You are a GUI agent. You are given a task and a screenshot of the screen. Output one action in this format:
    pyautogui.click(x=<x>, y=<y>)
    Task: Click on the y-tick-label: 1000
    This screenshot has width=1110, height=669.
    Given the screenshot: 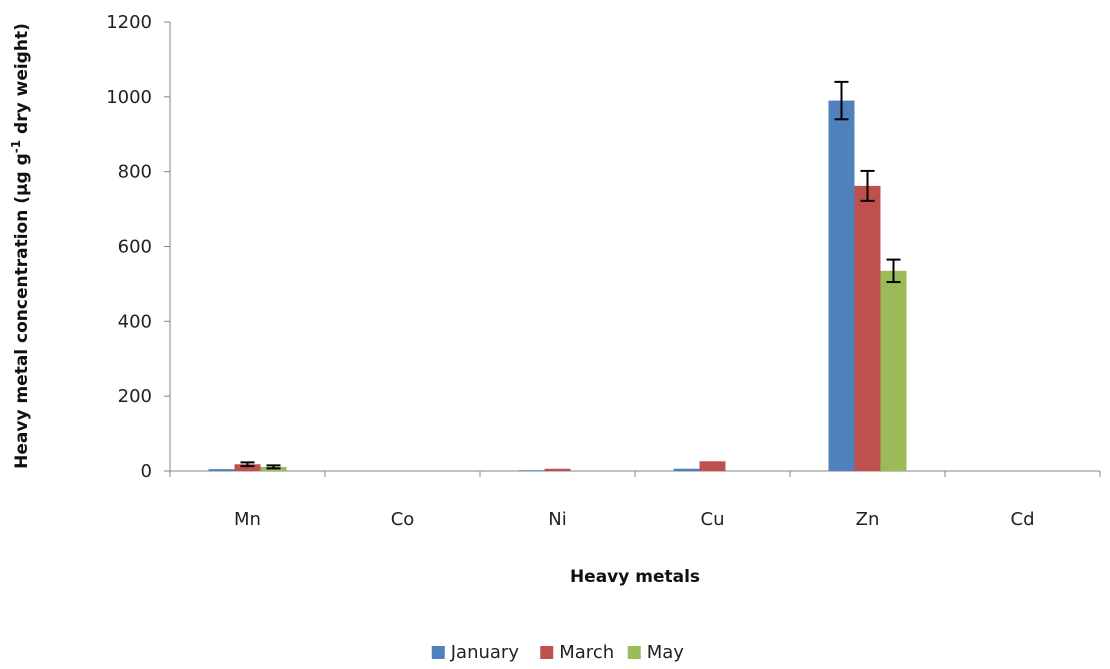 What is the action you would take?
    pyautogui.click(x=129, y=97)
    